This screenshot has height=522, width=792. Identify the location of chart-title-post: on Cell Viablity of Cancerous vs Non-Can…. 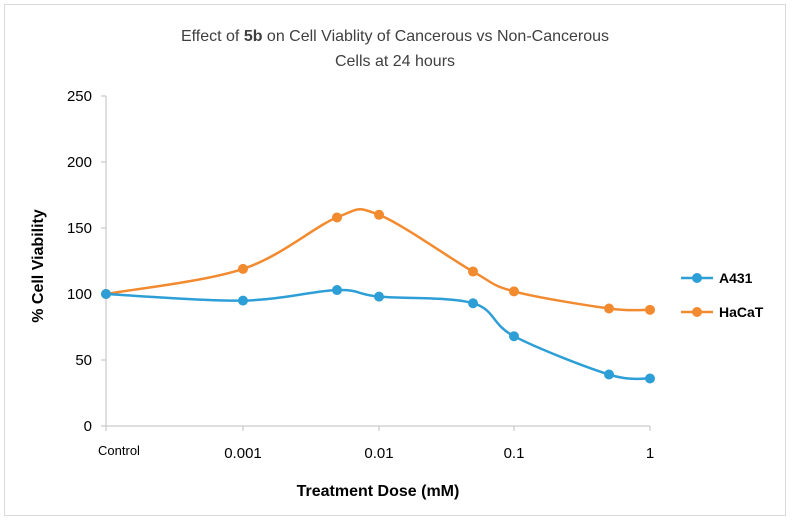
(435, 36).